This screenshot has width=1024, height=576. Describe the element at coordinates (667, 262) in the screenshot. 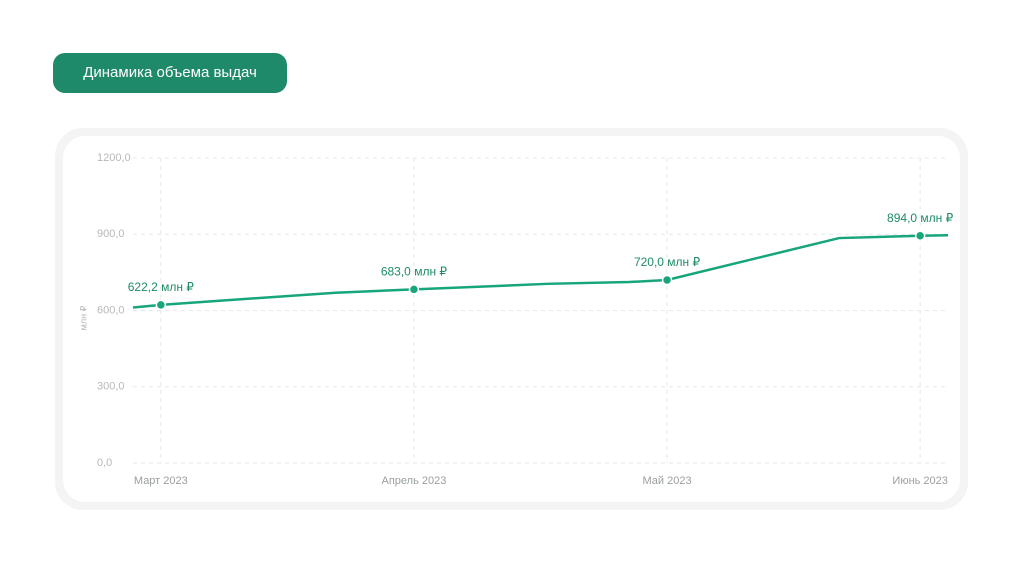

I see `value-label: 720,0 млн ₽` at that location.